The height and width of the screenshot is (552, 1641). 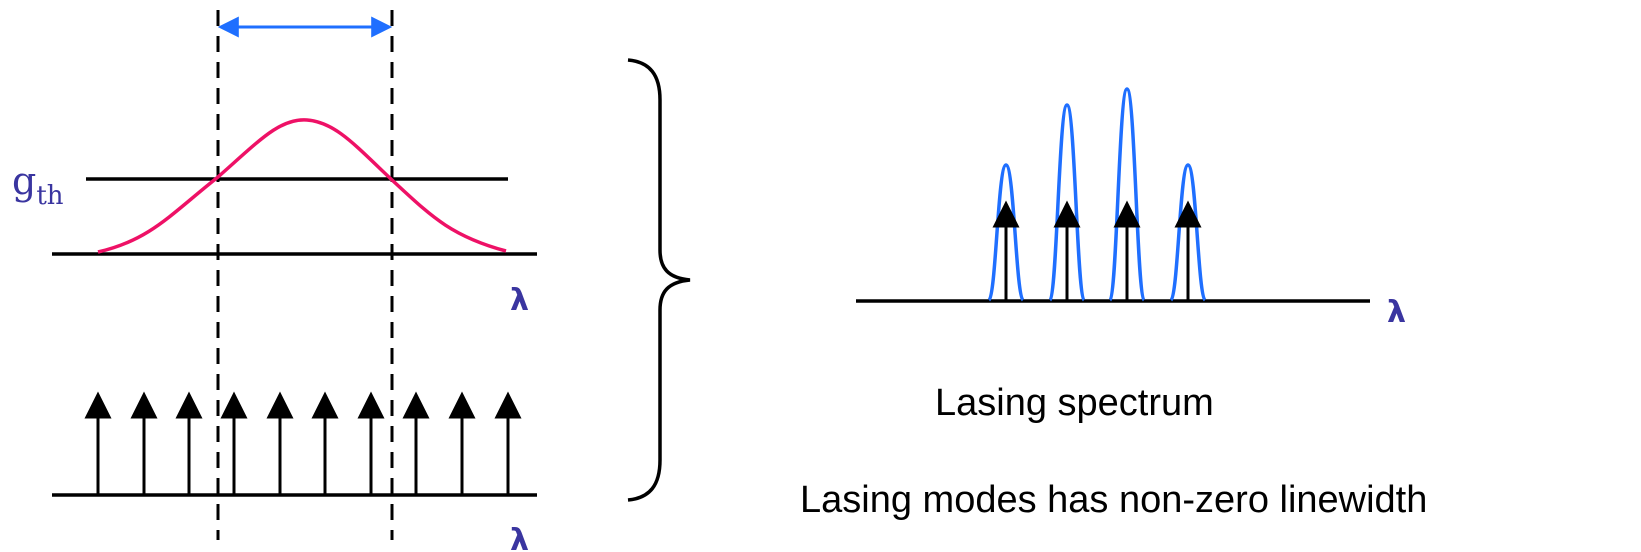 I want to click on cavity-modes, so click(x=303, y=443).